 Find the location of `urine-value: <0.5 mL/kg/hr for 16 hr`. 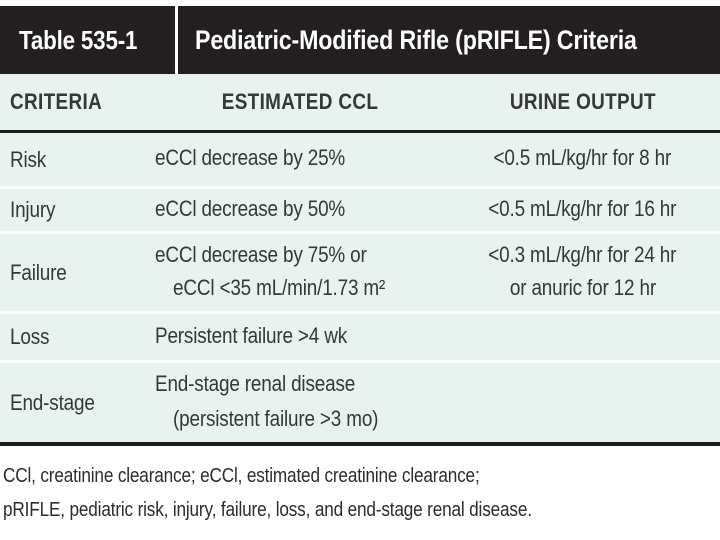

urine-value: <0.5 mL/kg/hr for 16 hr is located at coordinates (582, 208).